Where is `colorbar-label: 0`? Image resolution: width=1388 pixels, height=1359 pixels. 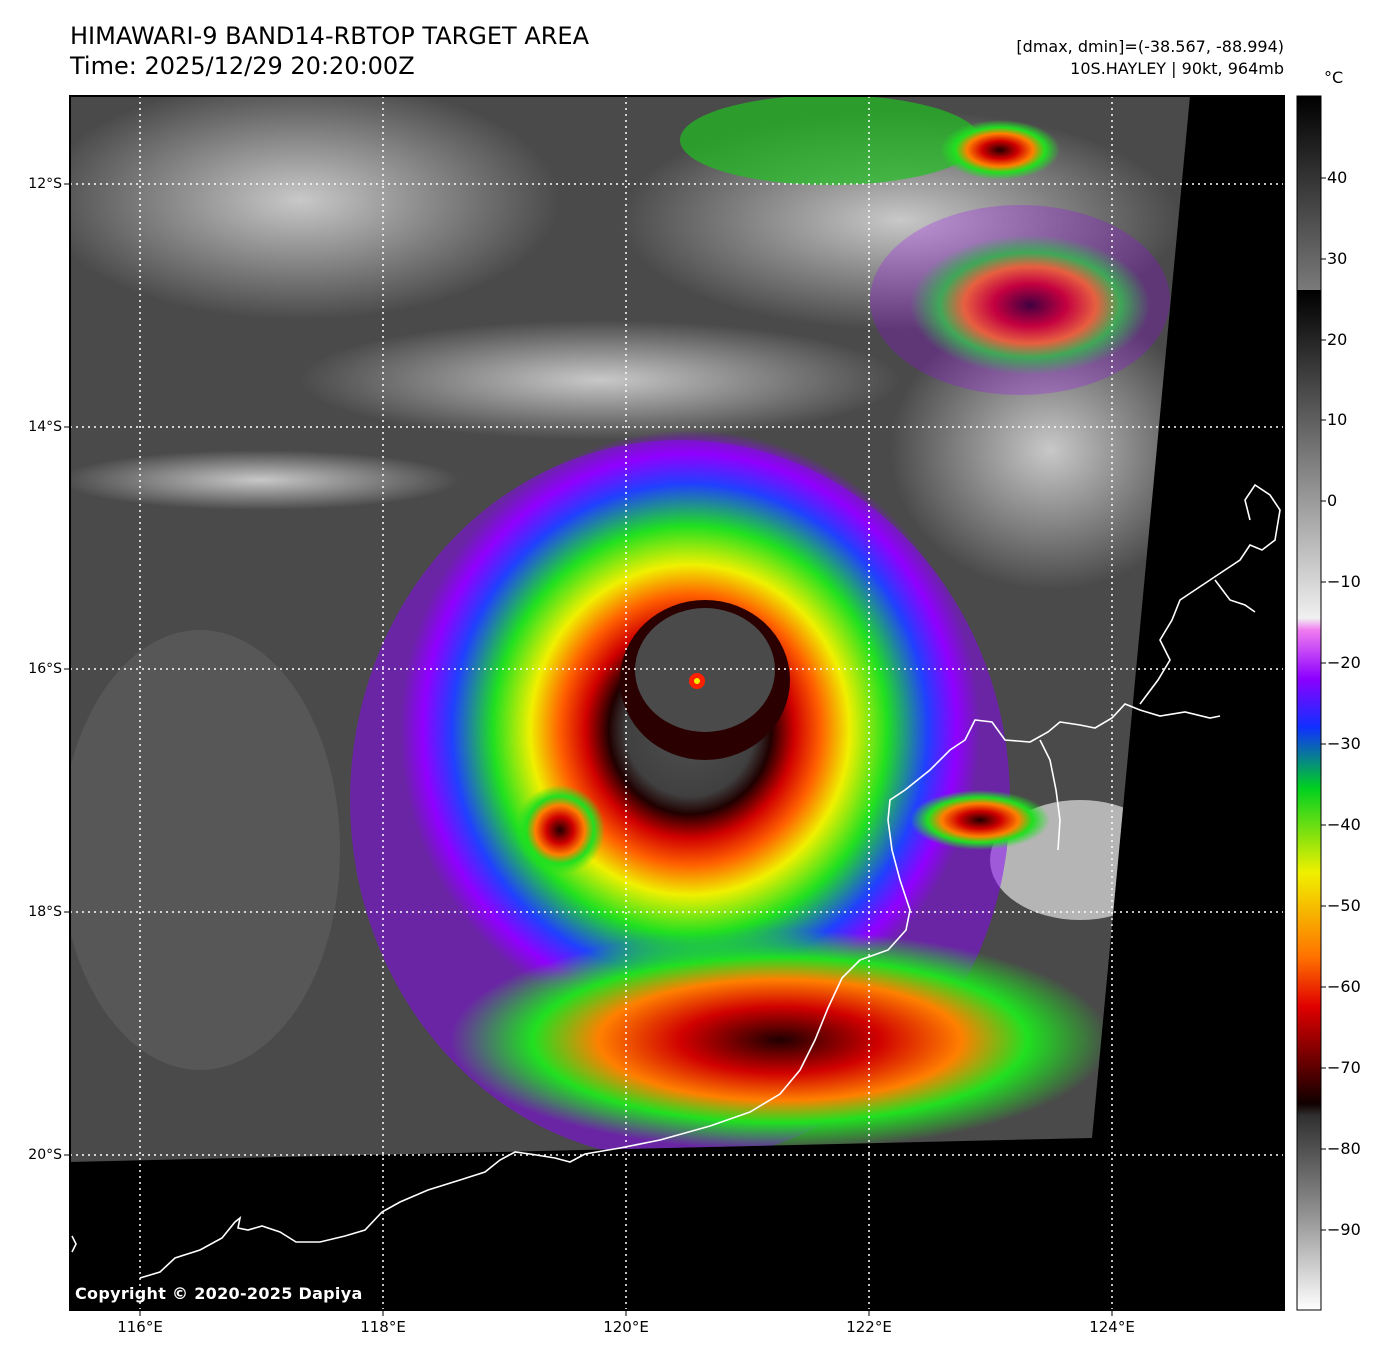 colorbar-label: 0 is located at coordinates (1332, 500).